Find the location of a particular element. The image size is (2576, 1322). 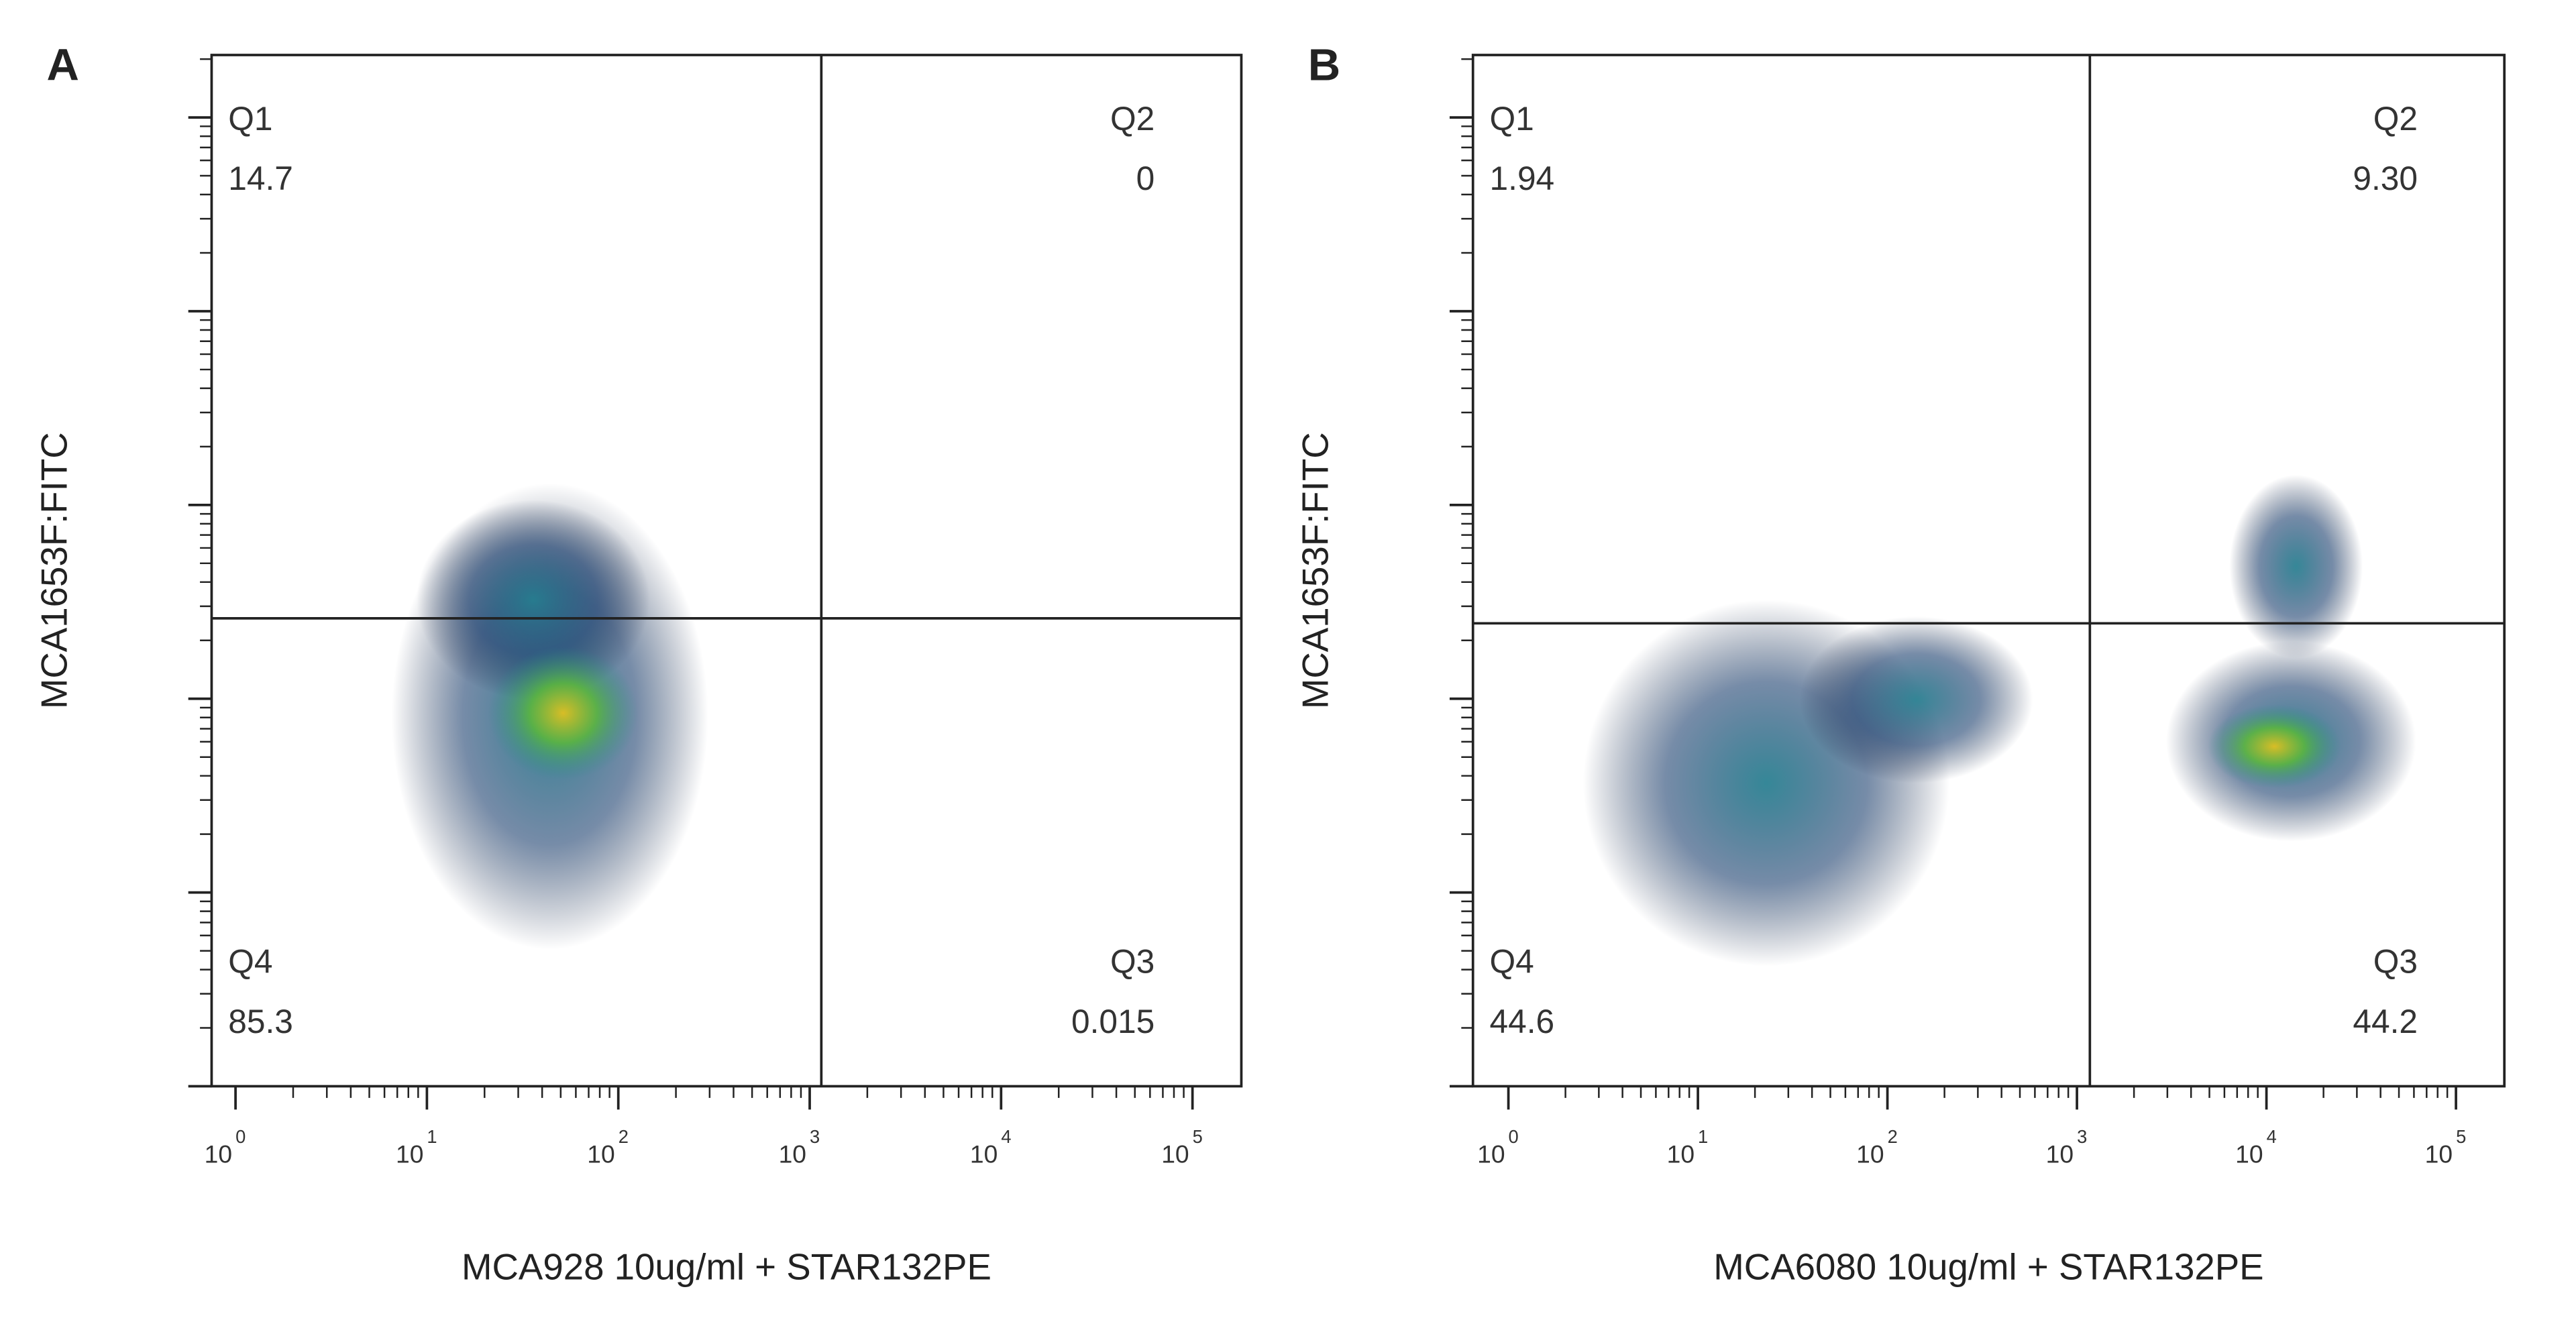

quadrant-percent: 0 is located at coordinates (1145, 178).